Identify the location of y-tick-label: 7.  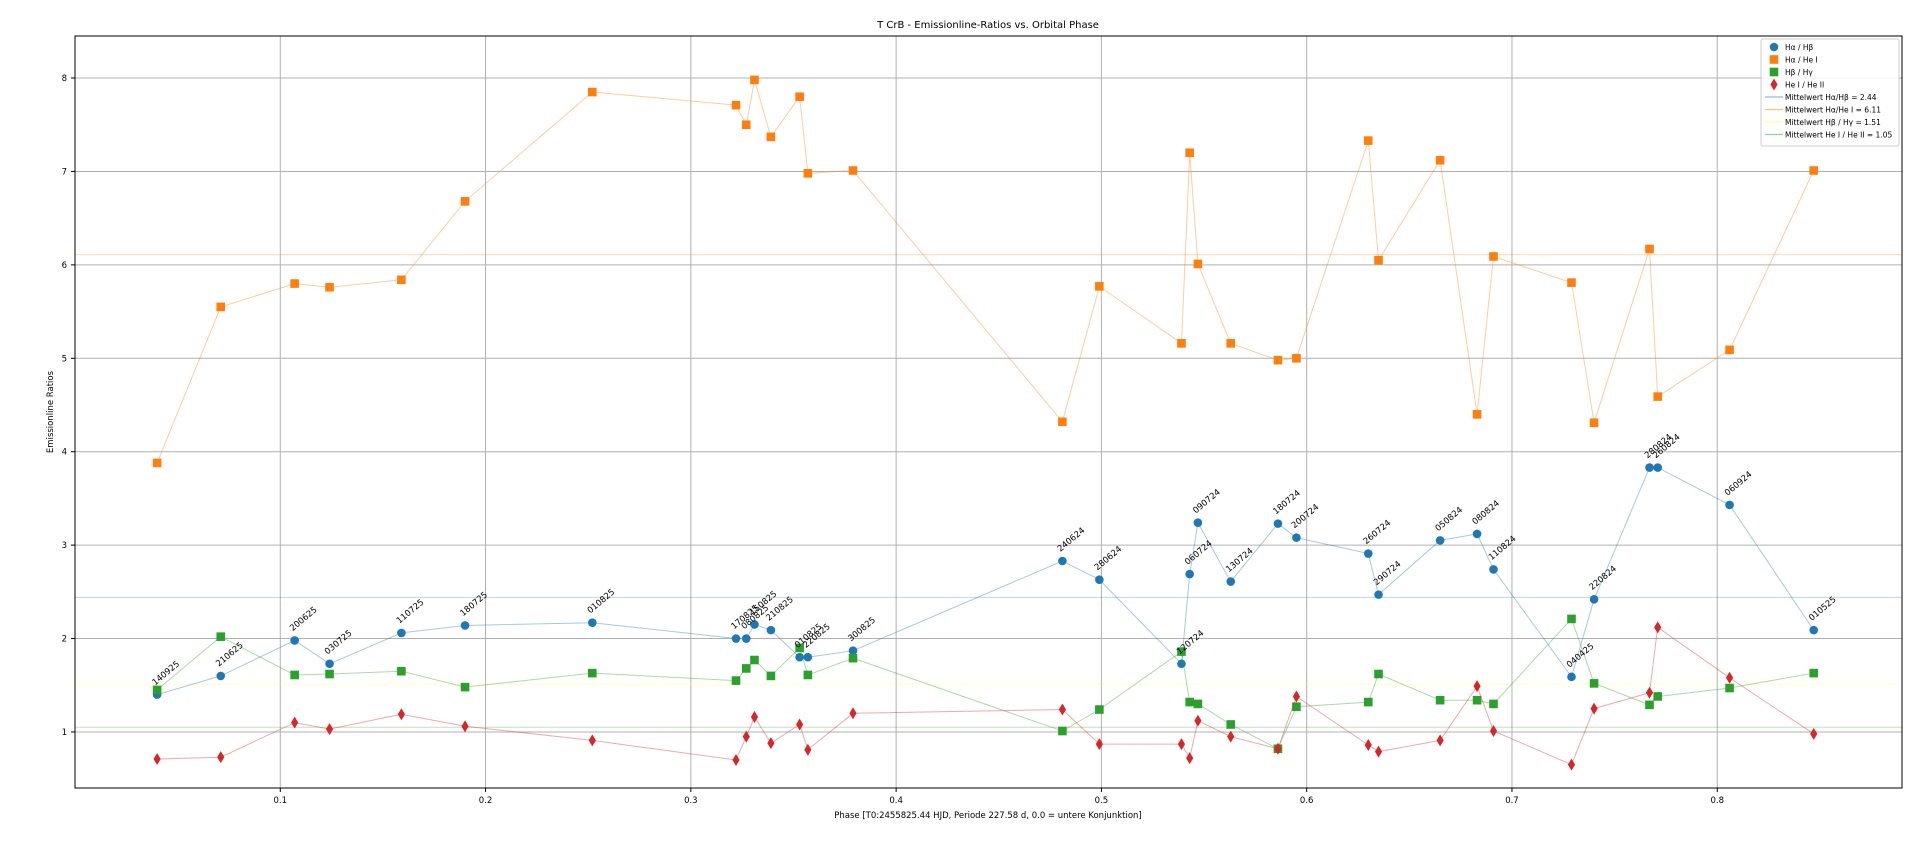
(64, 172).